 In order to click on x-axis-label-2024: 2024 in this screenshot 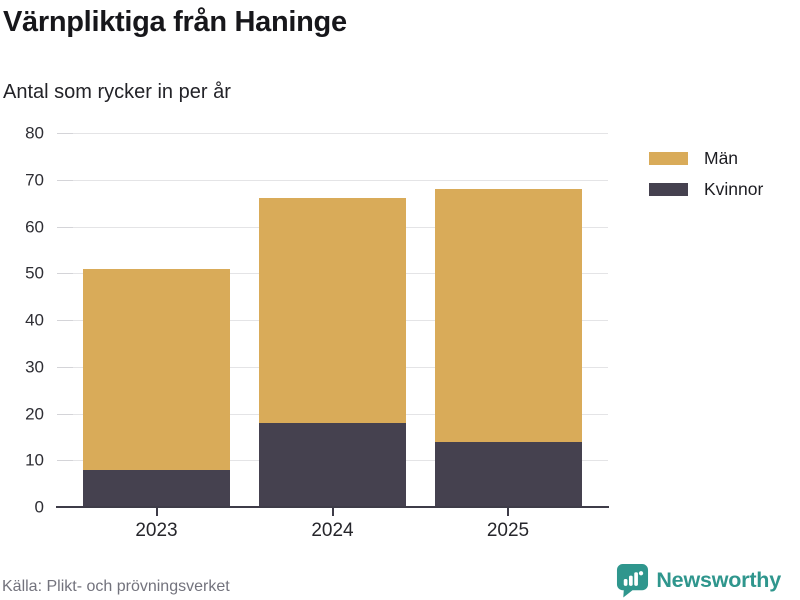, I will do `click(332, 530)`.